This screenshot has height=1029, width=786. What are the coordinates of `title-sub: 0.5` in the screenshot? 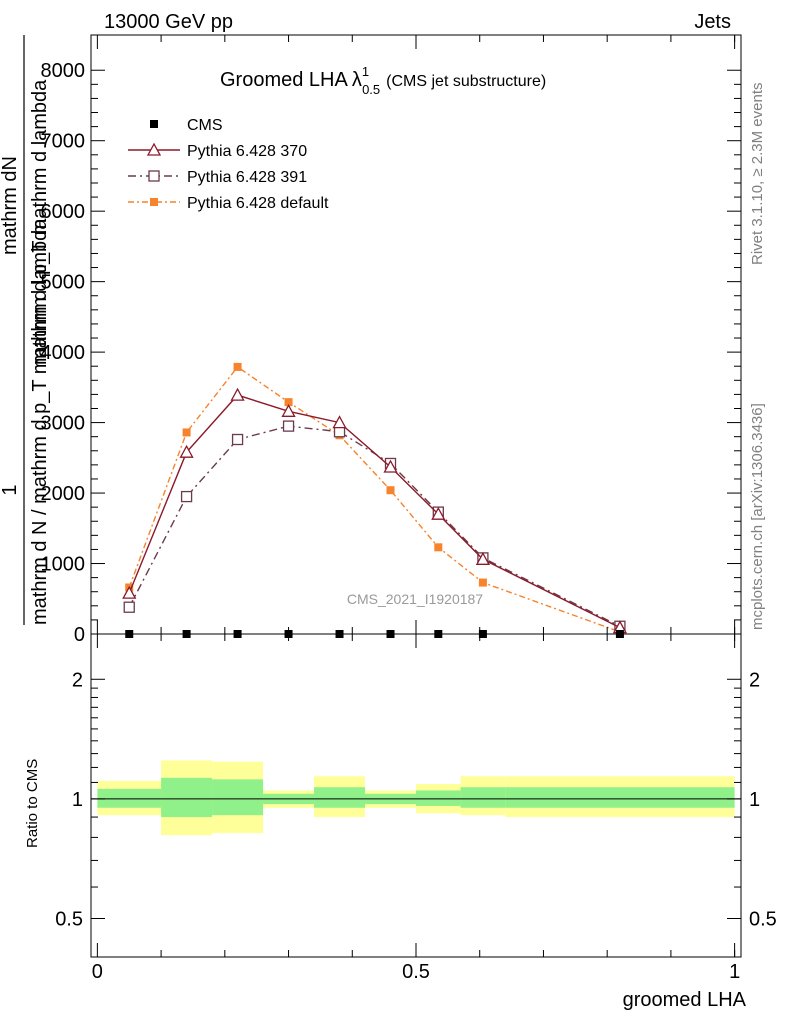 It's located at (371, 89).